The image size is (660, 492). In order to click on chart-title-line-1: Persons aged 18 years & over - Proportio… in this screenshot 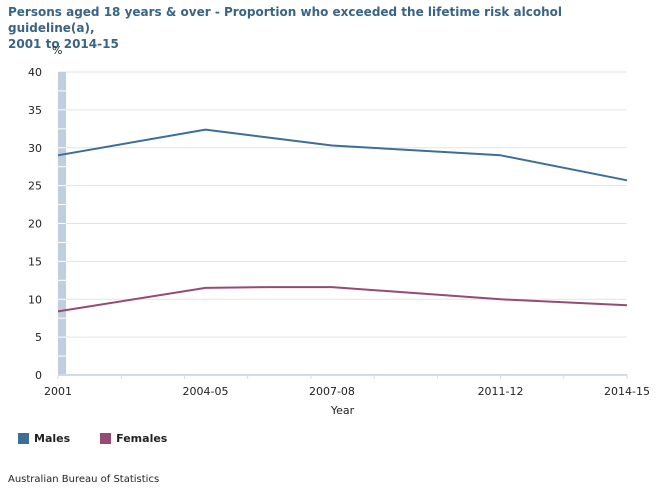, I will do `click(285, 20)`.